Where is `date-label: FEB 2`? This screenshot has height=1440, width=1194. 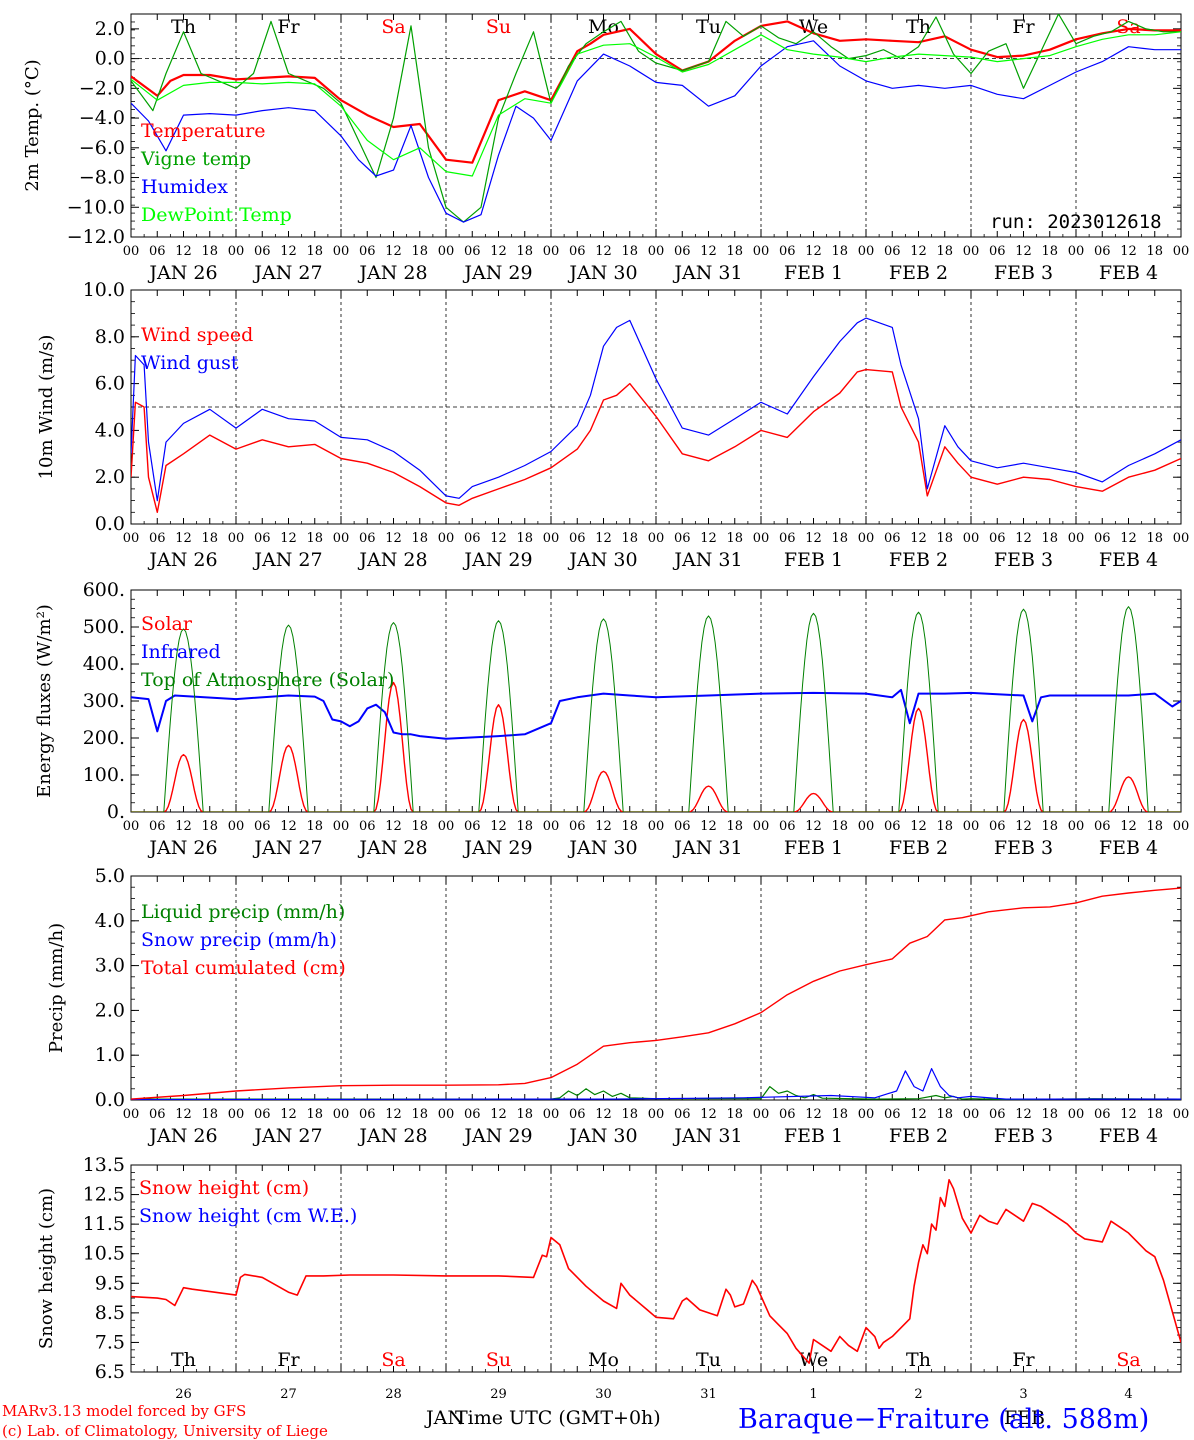 date-label: FEB 2 is located at coordinates (918, 560).